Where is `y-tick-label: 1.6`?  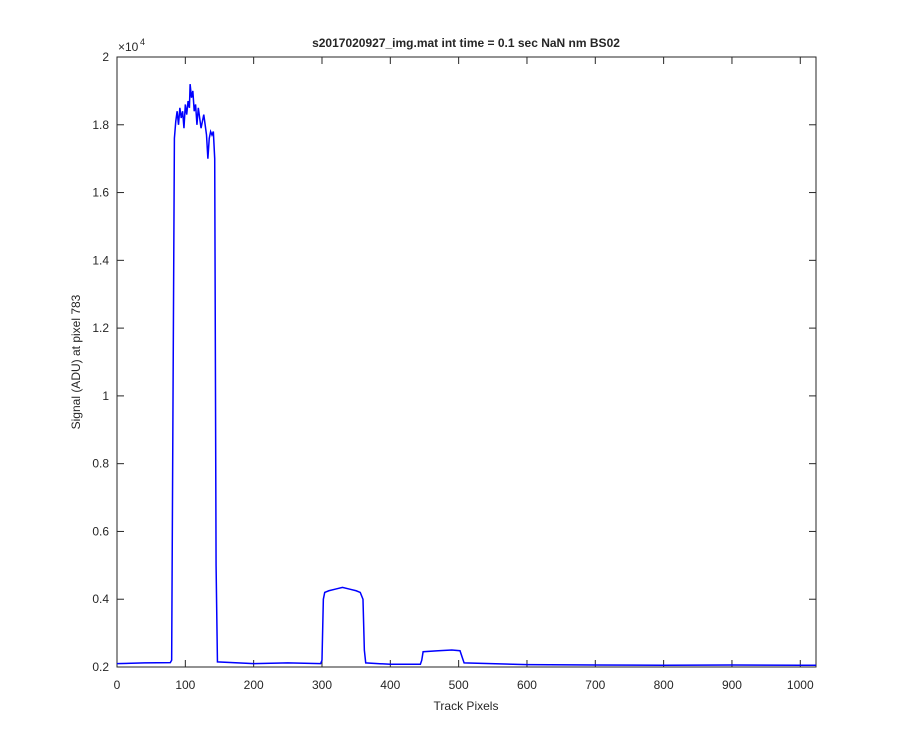
y-tick-label: 1.6 is located at coordinates (100, 193).